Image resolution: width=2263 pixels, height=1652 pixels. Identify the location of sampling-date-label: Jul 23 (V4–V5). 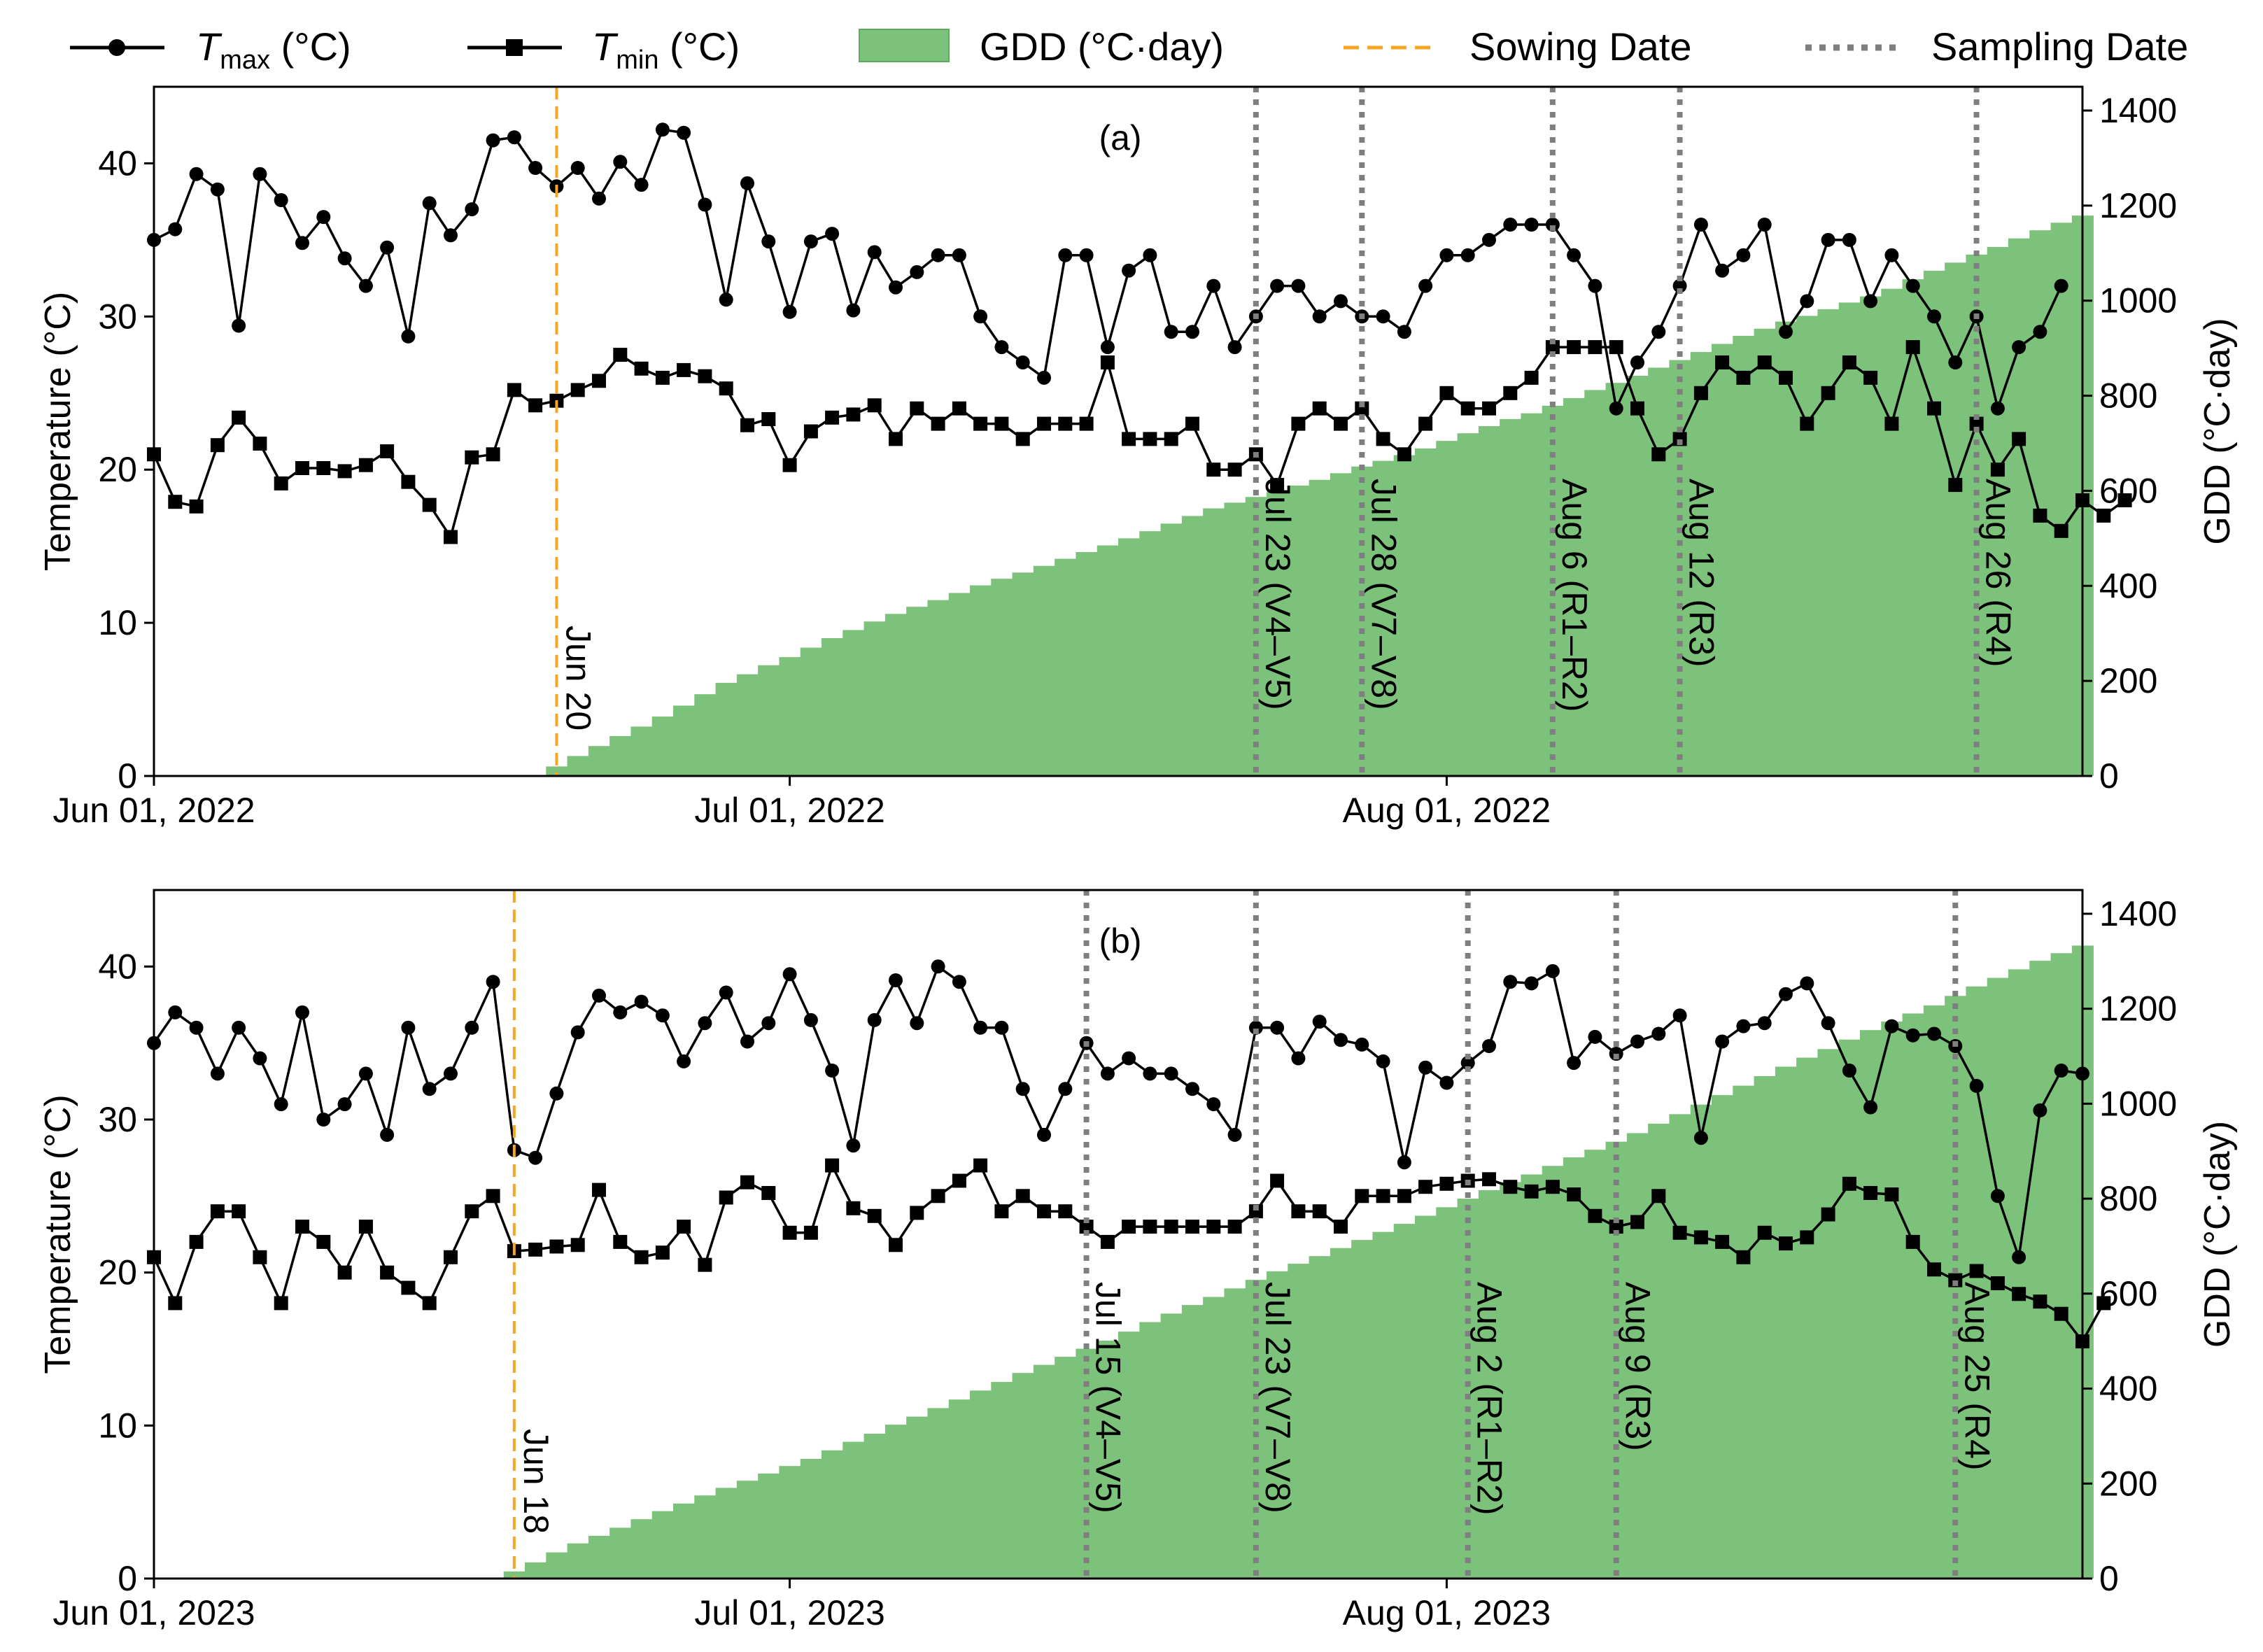
(1278, 594).